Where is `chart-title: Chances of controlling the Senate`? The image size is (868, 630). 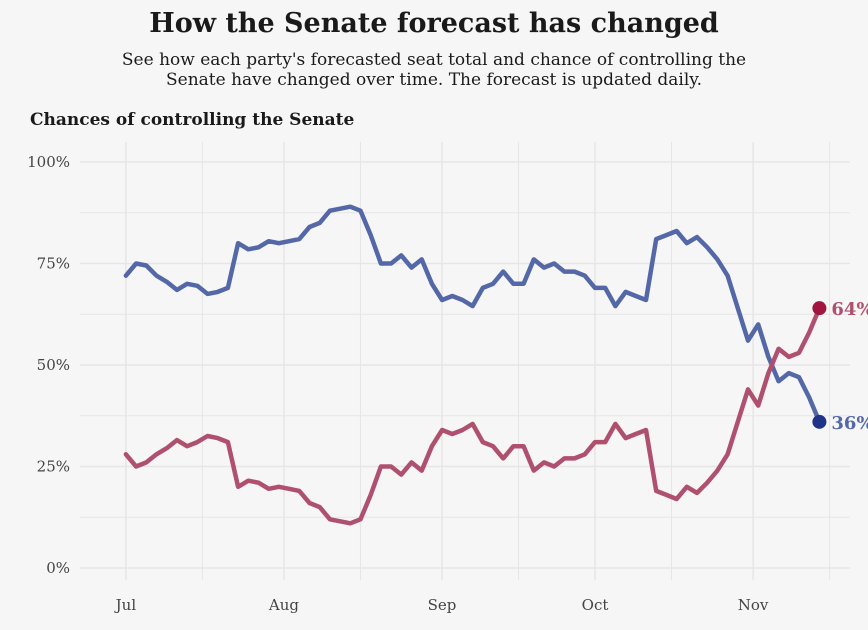 chart-title: Chances of controlling the Senate is located at coordinates (192, 120).